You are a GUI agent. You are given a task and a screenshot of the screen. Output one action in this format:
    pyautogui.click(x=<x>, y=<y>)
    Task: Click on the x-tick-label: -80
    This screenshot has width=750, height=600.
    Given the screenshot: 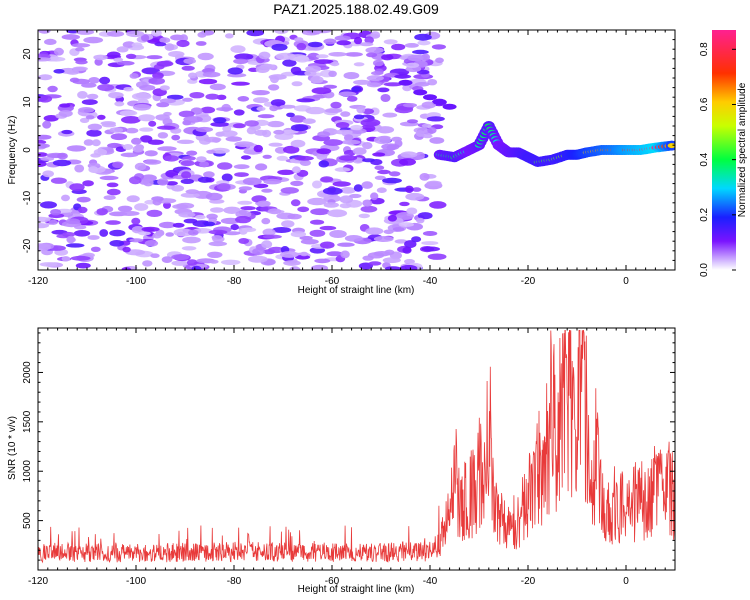 What is the action you would take?
    pyautogui.click(x=234, y=581)
    